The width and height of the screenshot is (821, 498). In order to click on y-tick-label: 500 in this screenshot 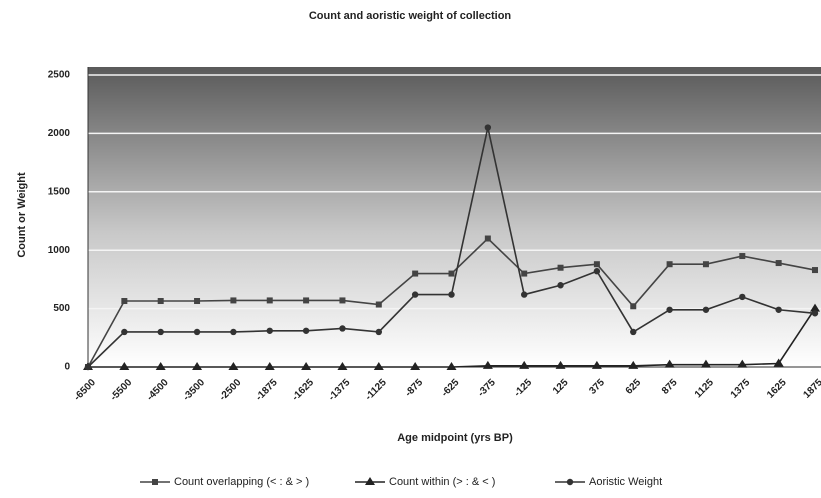, I will do `click(61, 308)`.